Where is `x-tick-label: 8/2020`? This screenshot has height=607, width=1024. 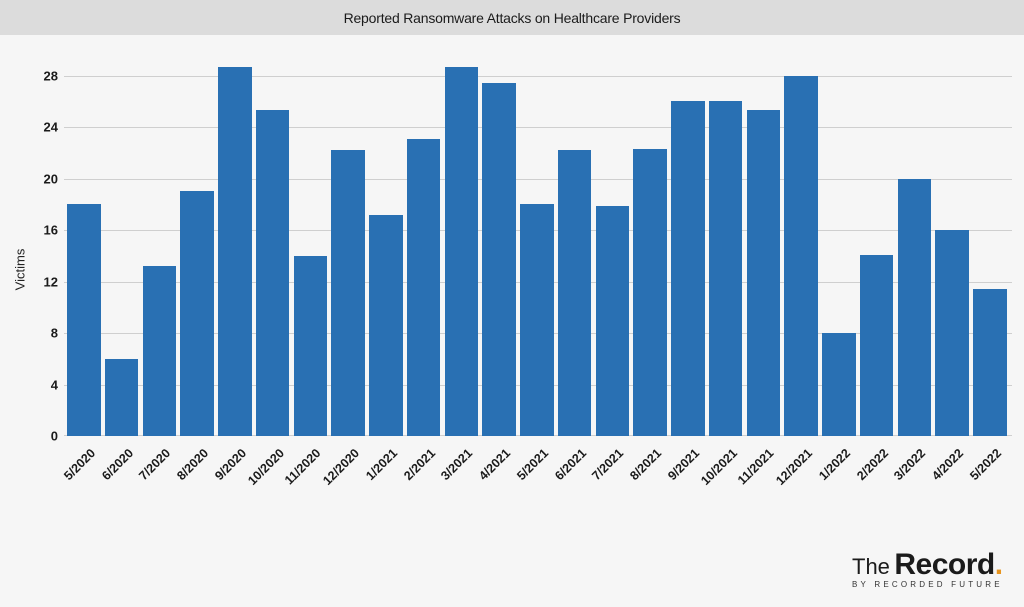 x-tick-label: 8/2020 is located at coordinates (193, 464).